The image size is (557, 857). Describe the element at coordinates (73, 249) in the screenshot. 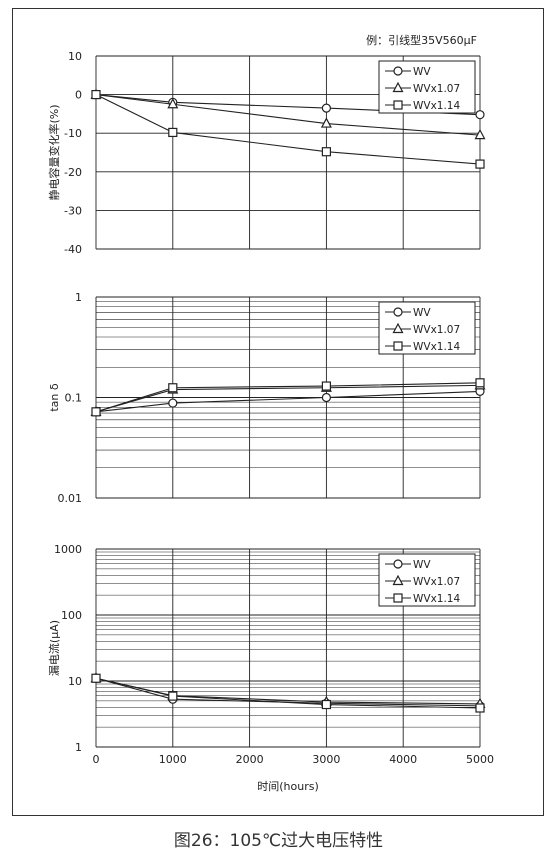

I see `y-tick-label: -40` at that location.